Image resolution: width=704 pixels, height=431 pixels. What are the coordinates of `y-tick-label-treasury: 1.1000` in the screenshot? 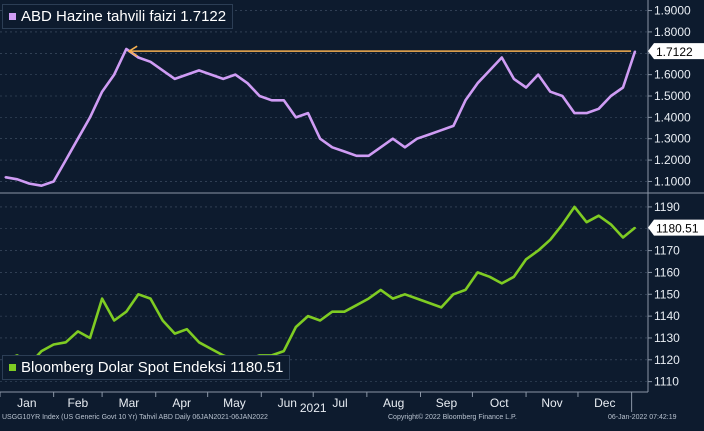 It's located at (672, 181).